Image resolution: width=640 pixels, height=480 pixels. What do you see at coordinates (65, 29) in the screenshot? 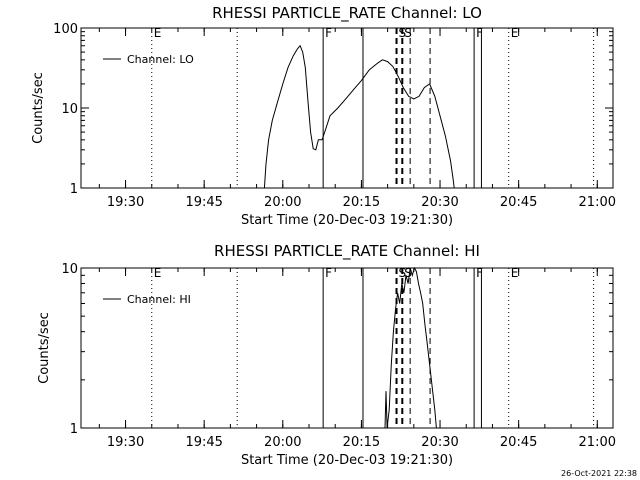
I see `y-tick-label: 100` at bounding box center [65, 29].